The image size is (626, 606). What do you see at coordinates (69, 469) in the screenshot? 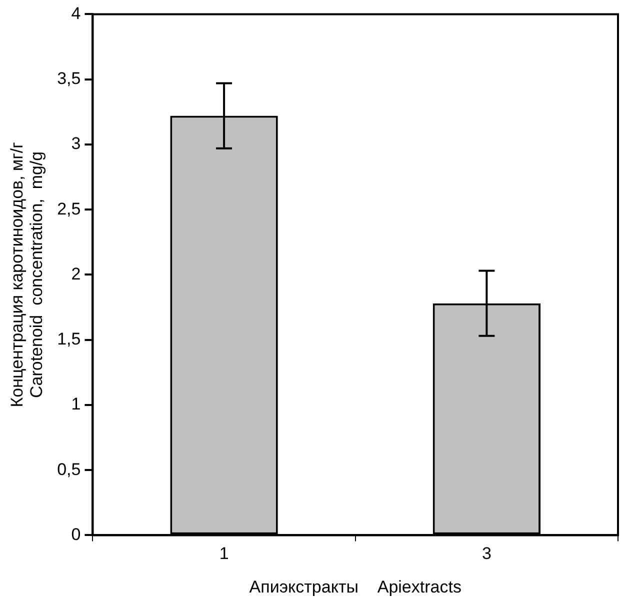
I see `y-tick-label: 0,5` at bounding box center [69, 469].